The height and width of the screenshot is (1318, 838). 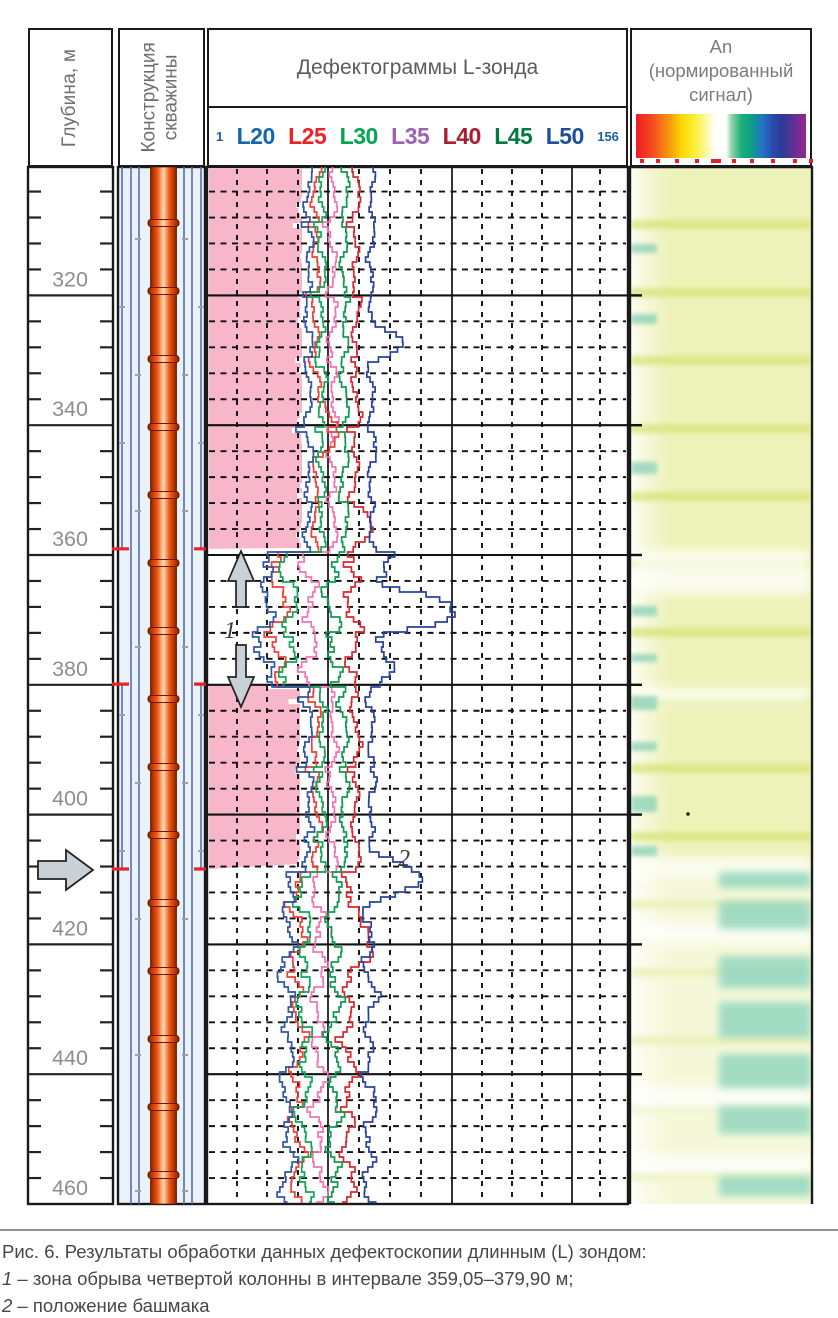 What do you see at coordinates (241, 578) in the screenshot?
I see `rupture-top-arrow-icon` at bounding box center [241, 578].